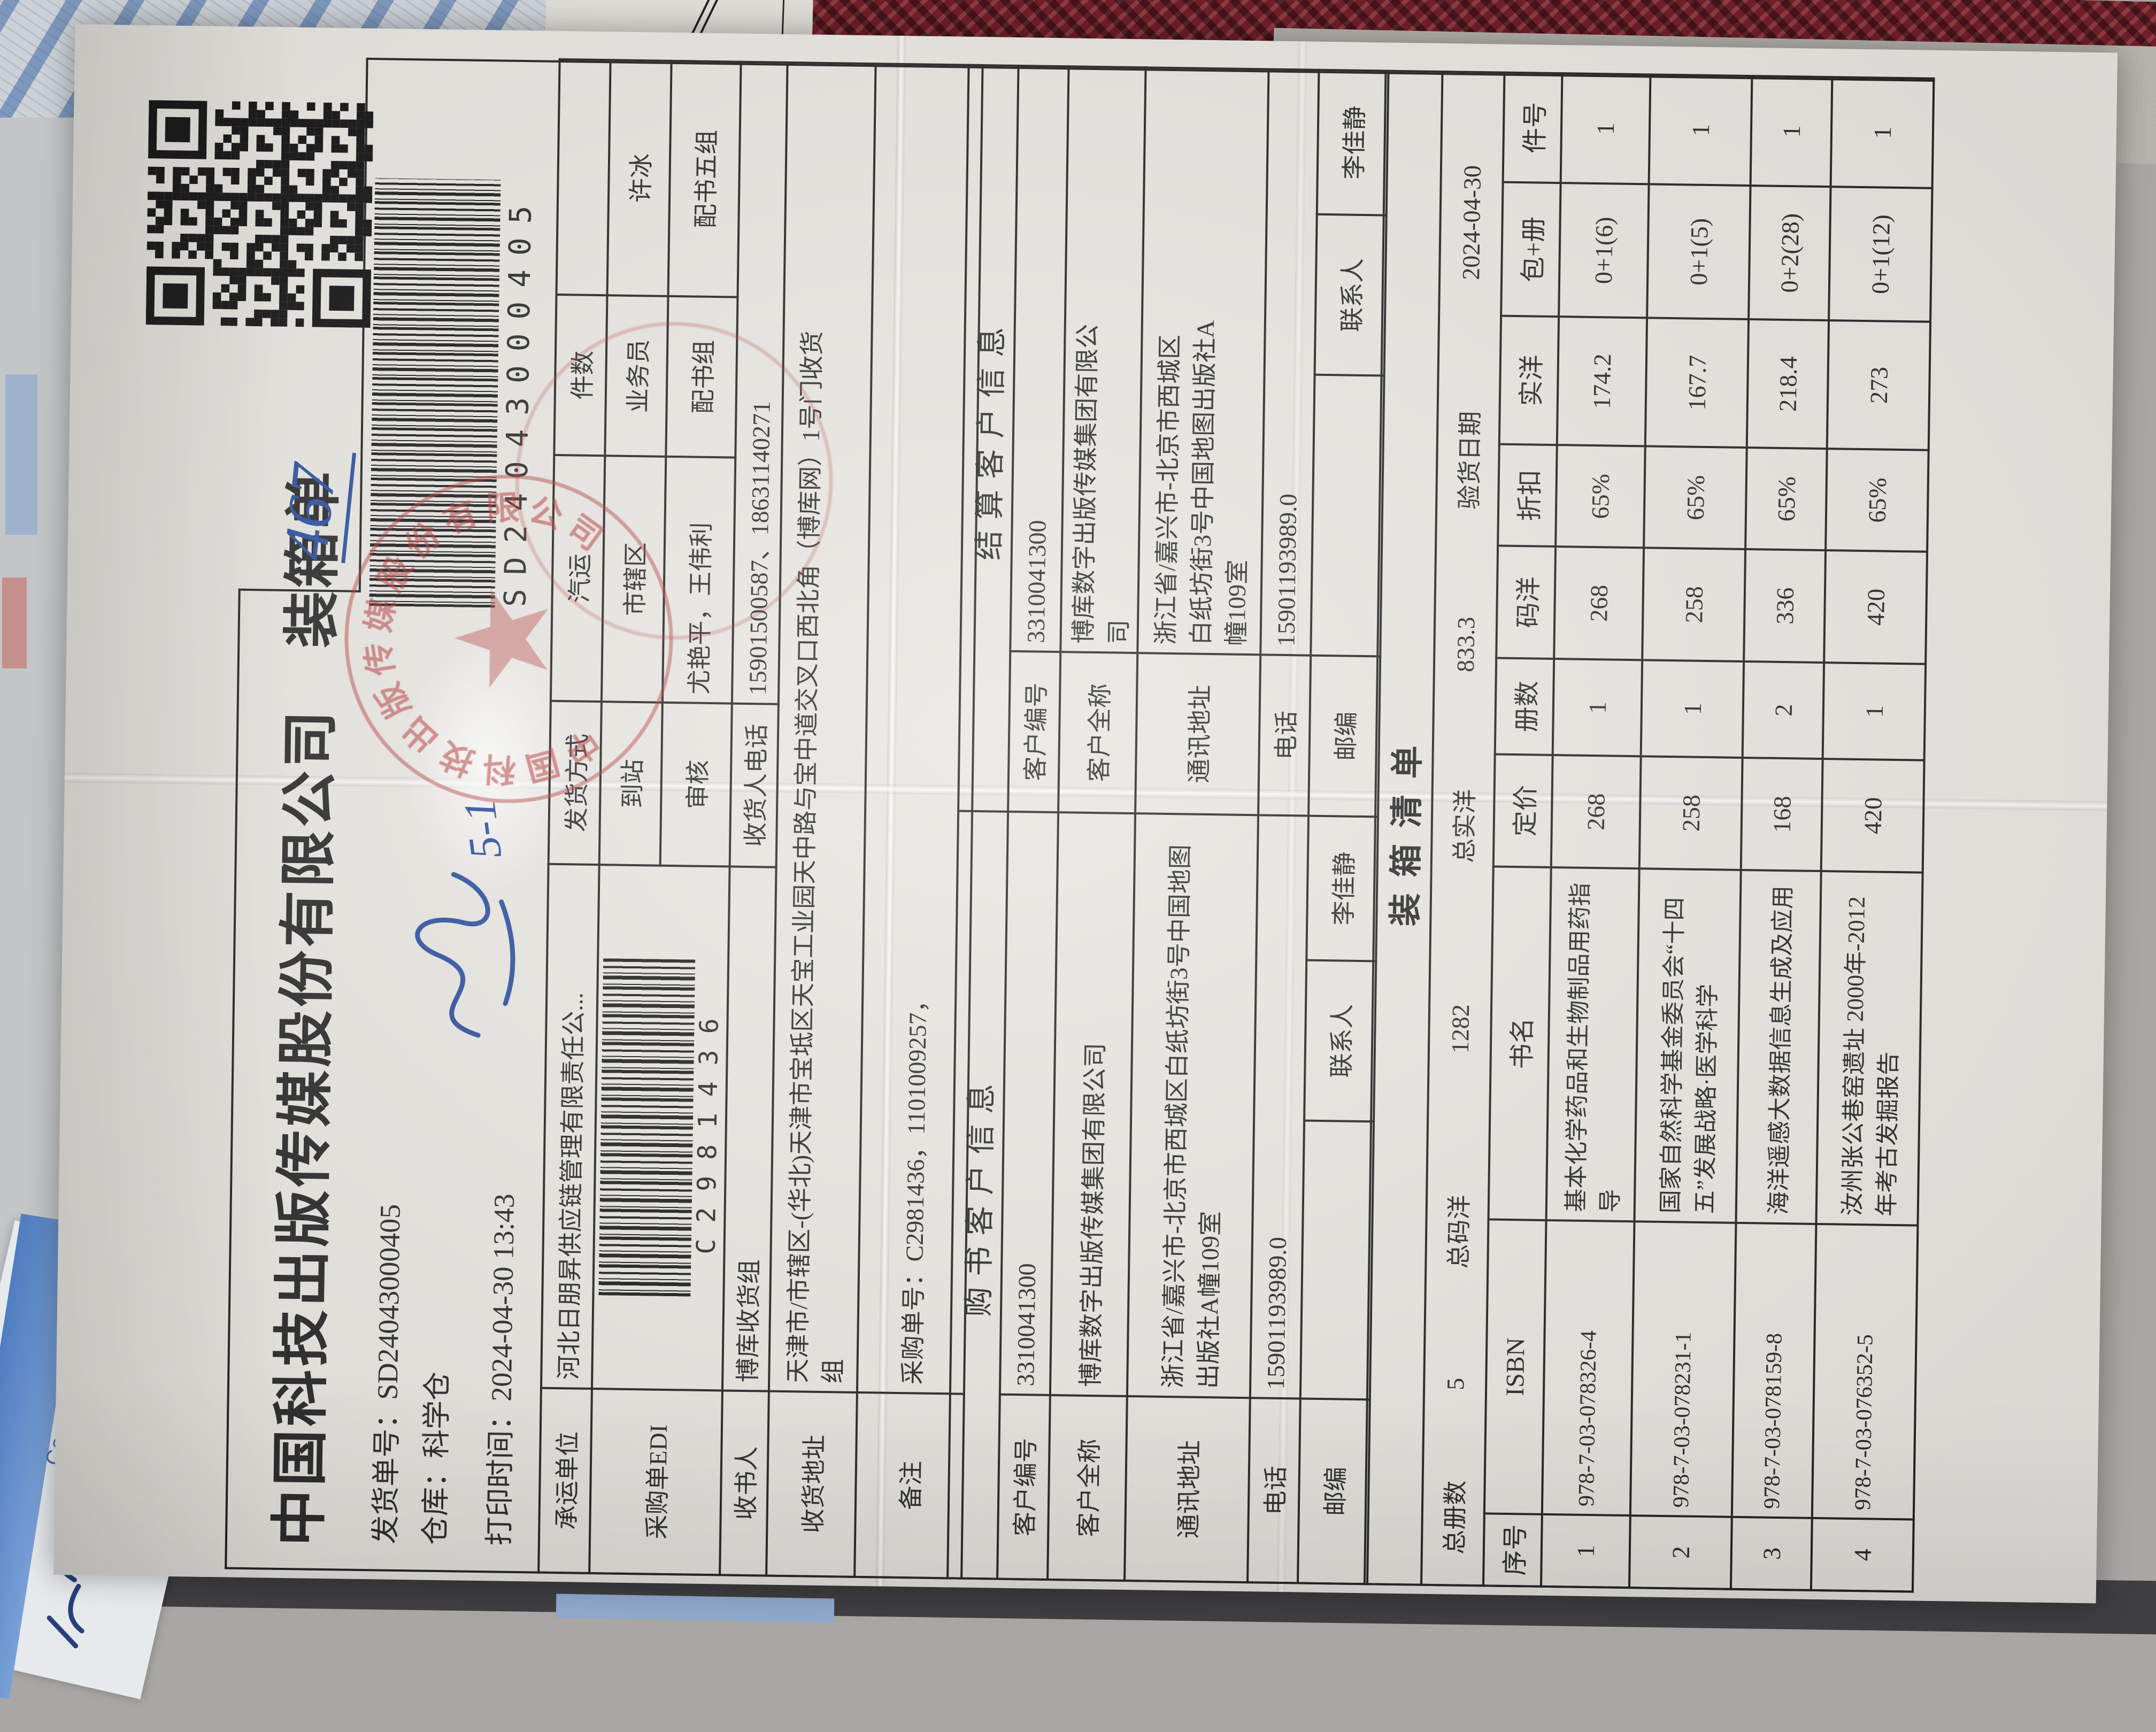  I want to click on settle-custno-label: 客户编号, so click(1034, 732).